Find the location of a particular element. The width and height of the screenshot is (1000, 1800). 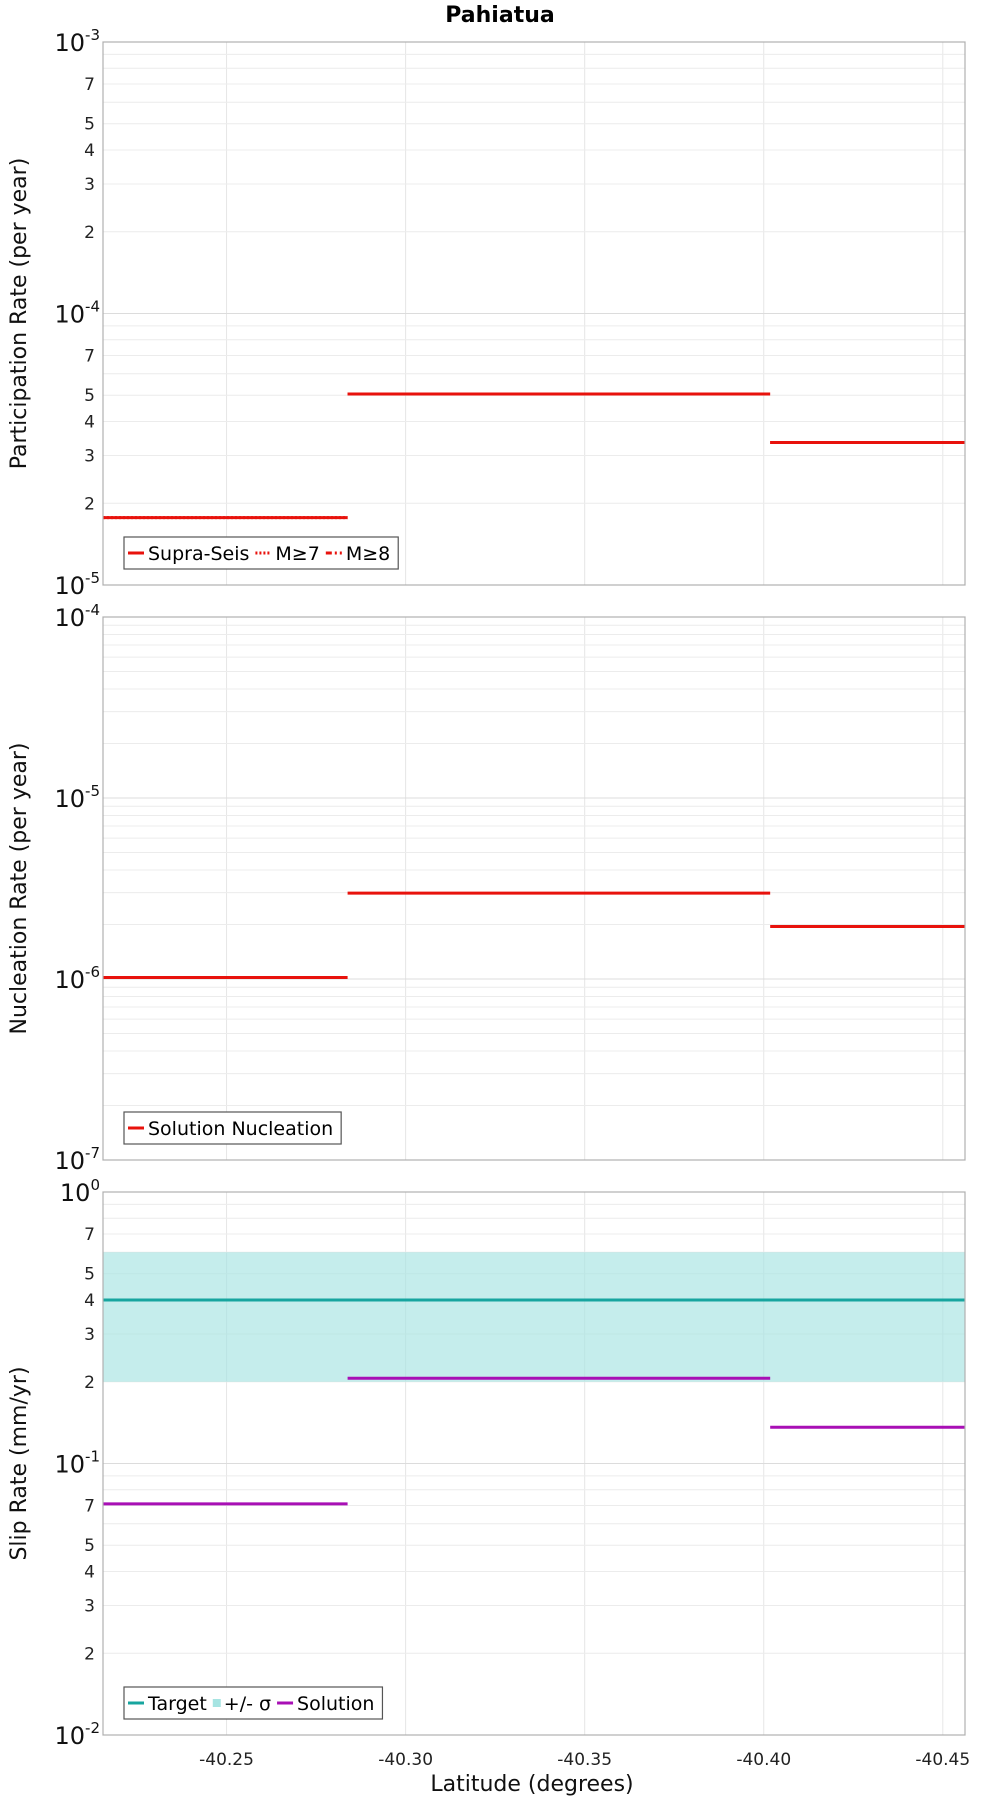

x-axis-label: Latitude (degrees) is located at coordinates (531, 1784).